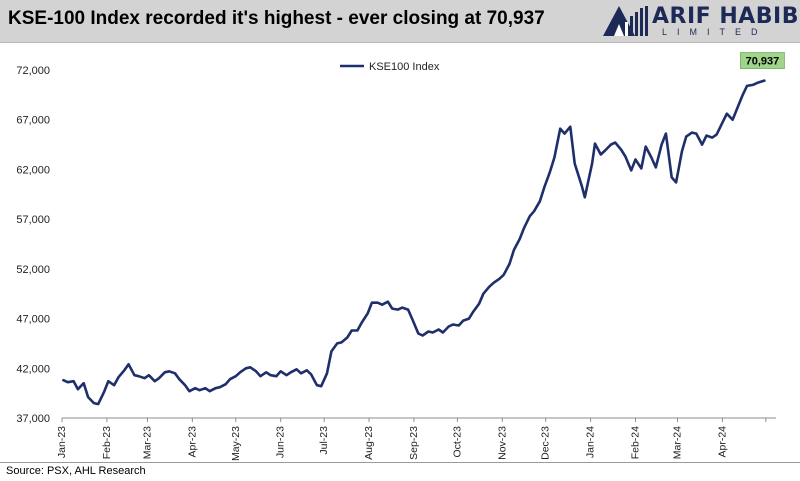  I want to click on arif-habib-logo: ARIF HABIB LIMITED, so click(700, 21).